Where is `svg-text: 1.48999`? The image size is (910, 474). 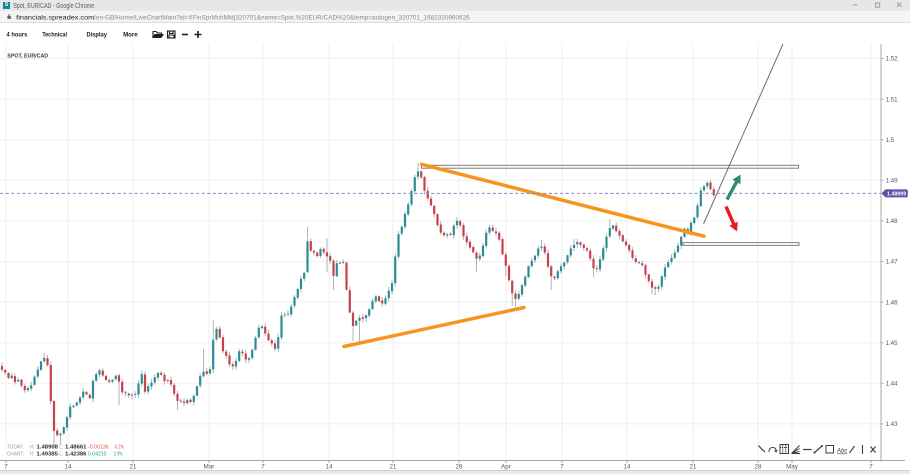
svg-text: 1.48999 is located at coordinates (896, 195).